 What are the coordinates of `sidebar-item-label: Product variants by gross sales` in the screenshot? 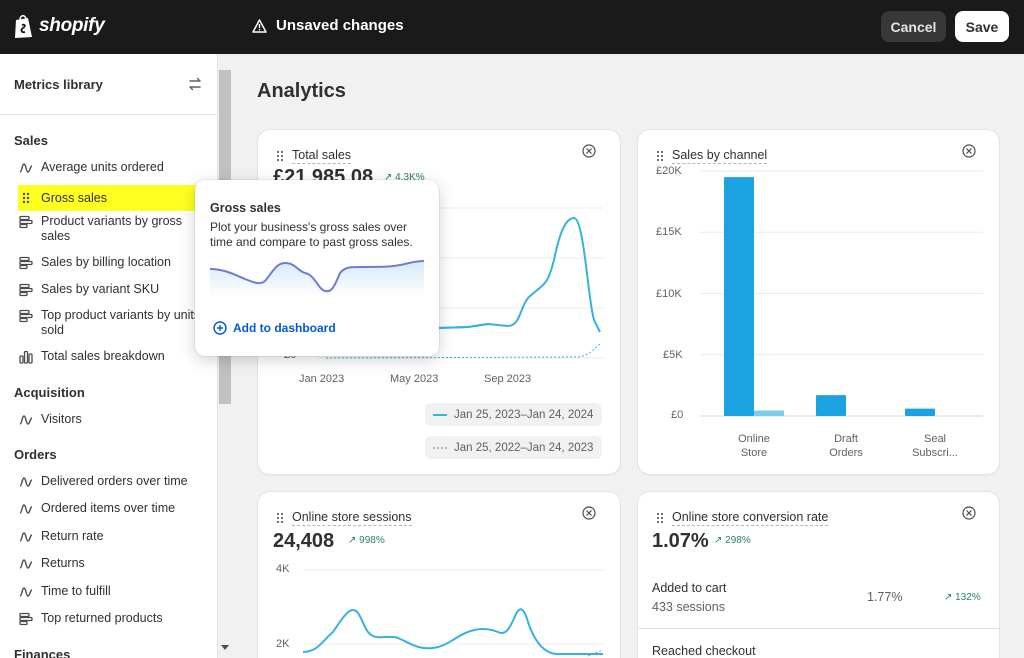 It's located at (112, 228).